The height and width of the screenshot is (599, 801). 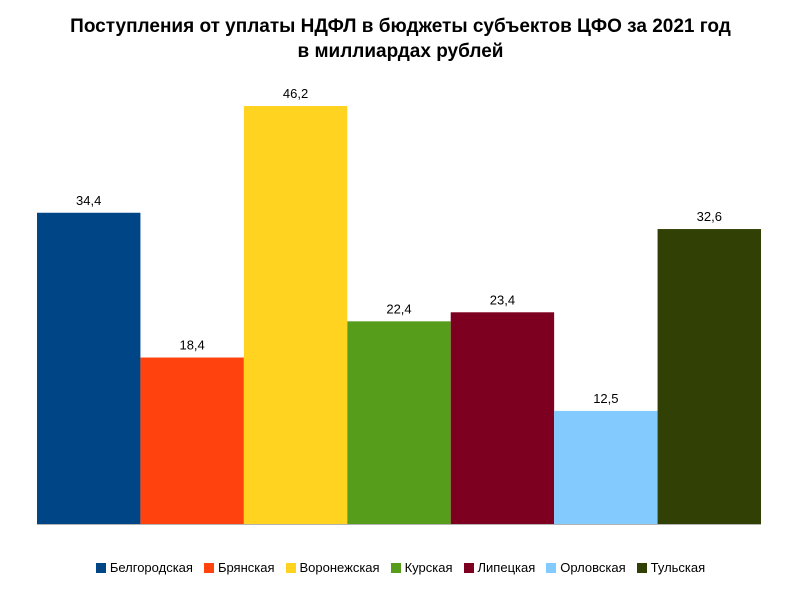 I want to click on bar-value-label-3: 46,2, so click(x=295, y=93).